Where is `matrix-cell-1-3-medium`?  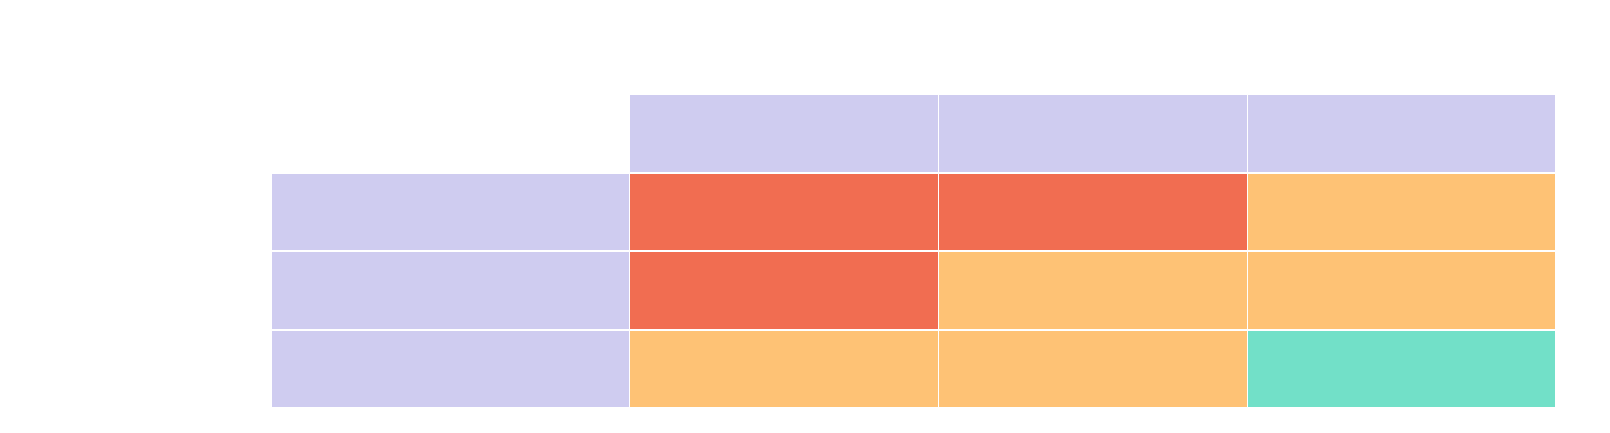
matrix-cell-1-3-medium is located at coordinates (1401, 212).